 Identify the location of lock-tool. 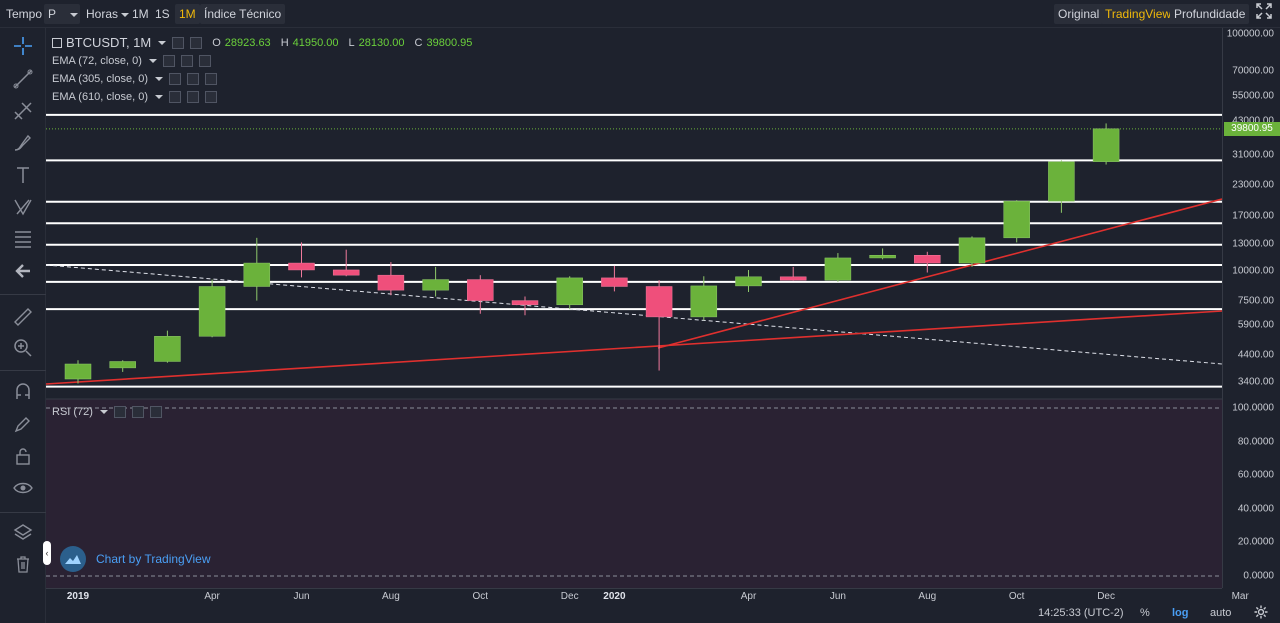
(23, 456).